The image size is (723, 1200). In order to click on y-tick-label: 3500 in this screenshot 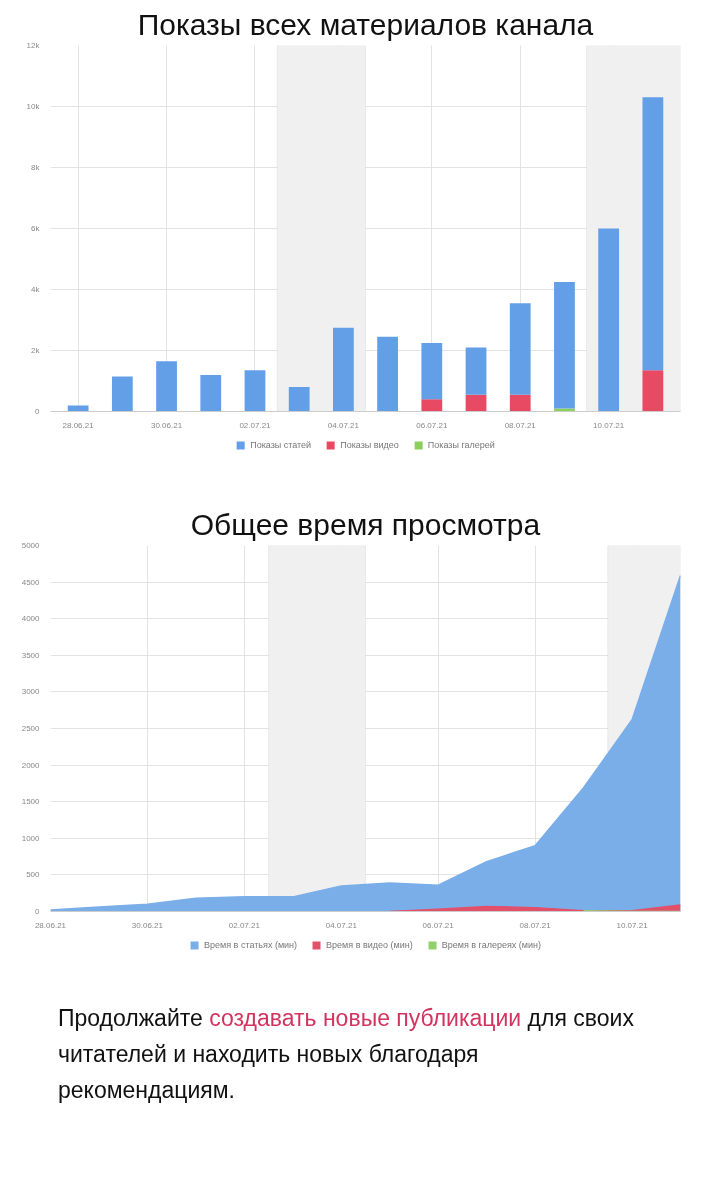, I will do `click(31, 655)`.